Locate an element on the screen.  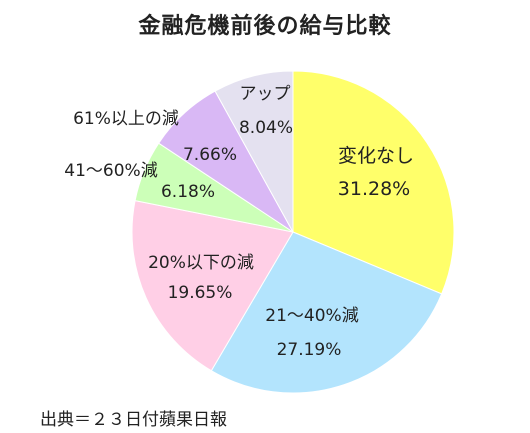
slice-label: 61%以上の減 is located at coordinates (126, 119).